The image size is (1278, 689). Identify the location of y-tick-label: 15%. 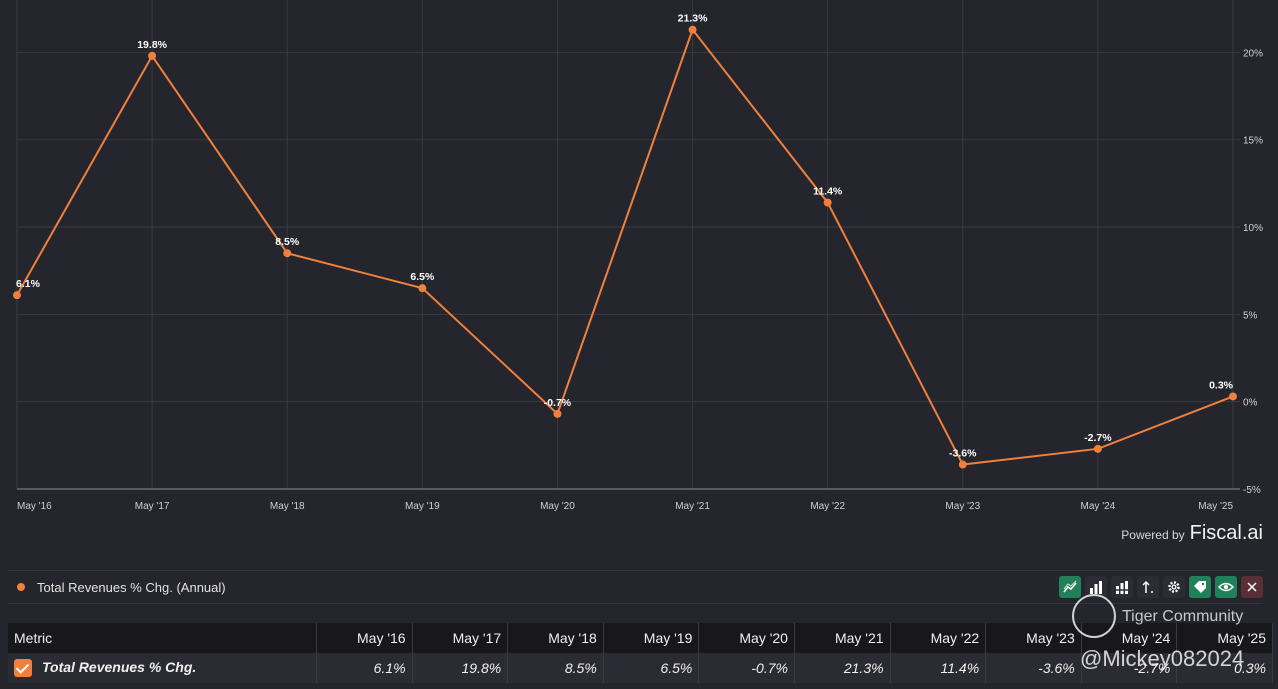
(1253, 141).